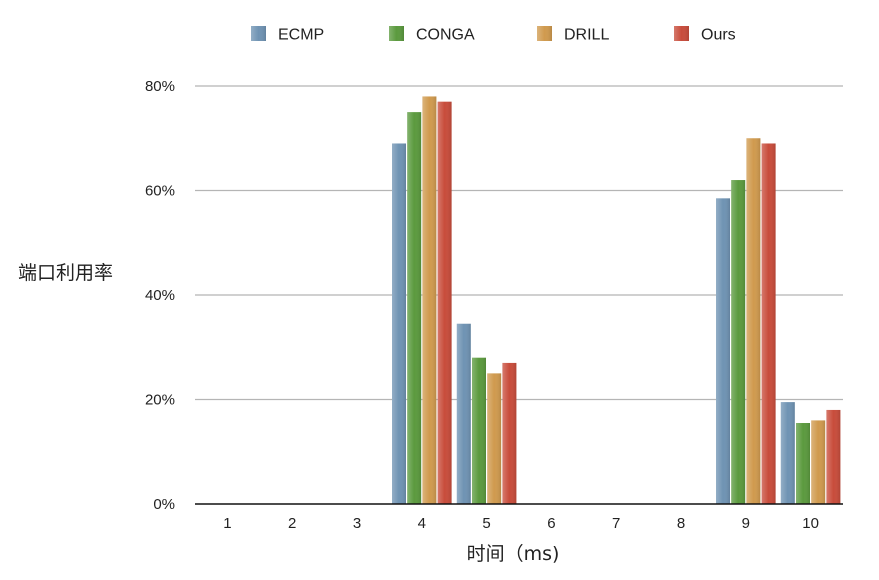 The height and width of the screenshot is (580, 879). Describe the element at coordinates (292, 523) in the screenshot. I see `x-tick-label: 2` at that location.